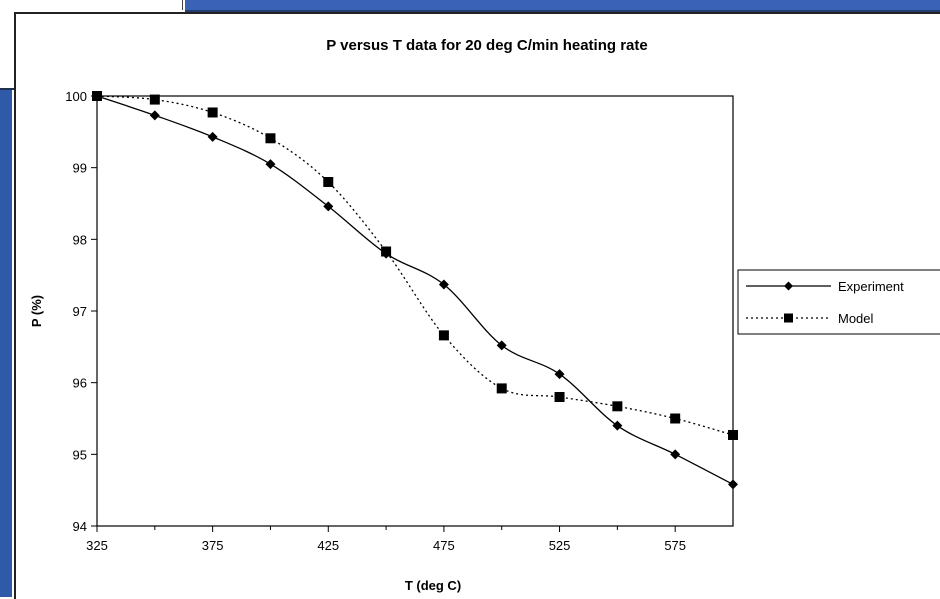  Describe the element at coordinates (560, 545) in the screenshot. I see `x-tick-label: 525` at that location.